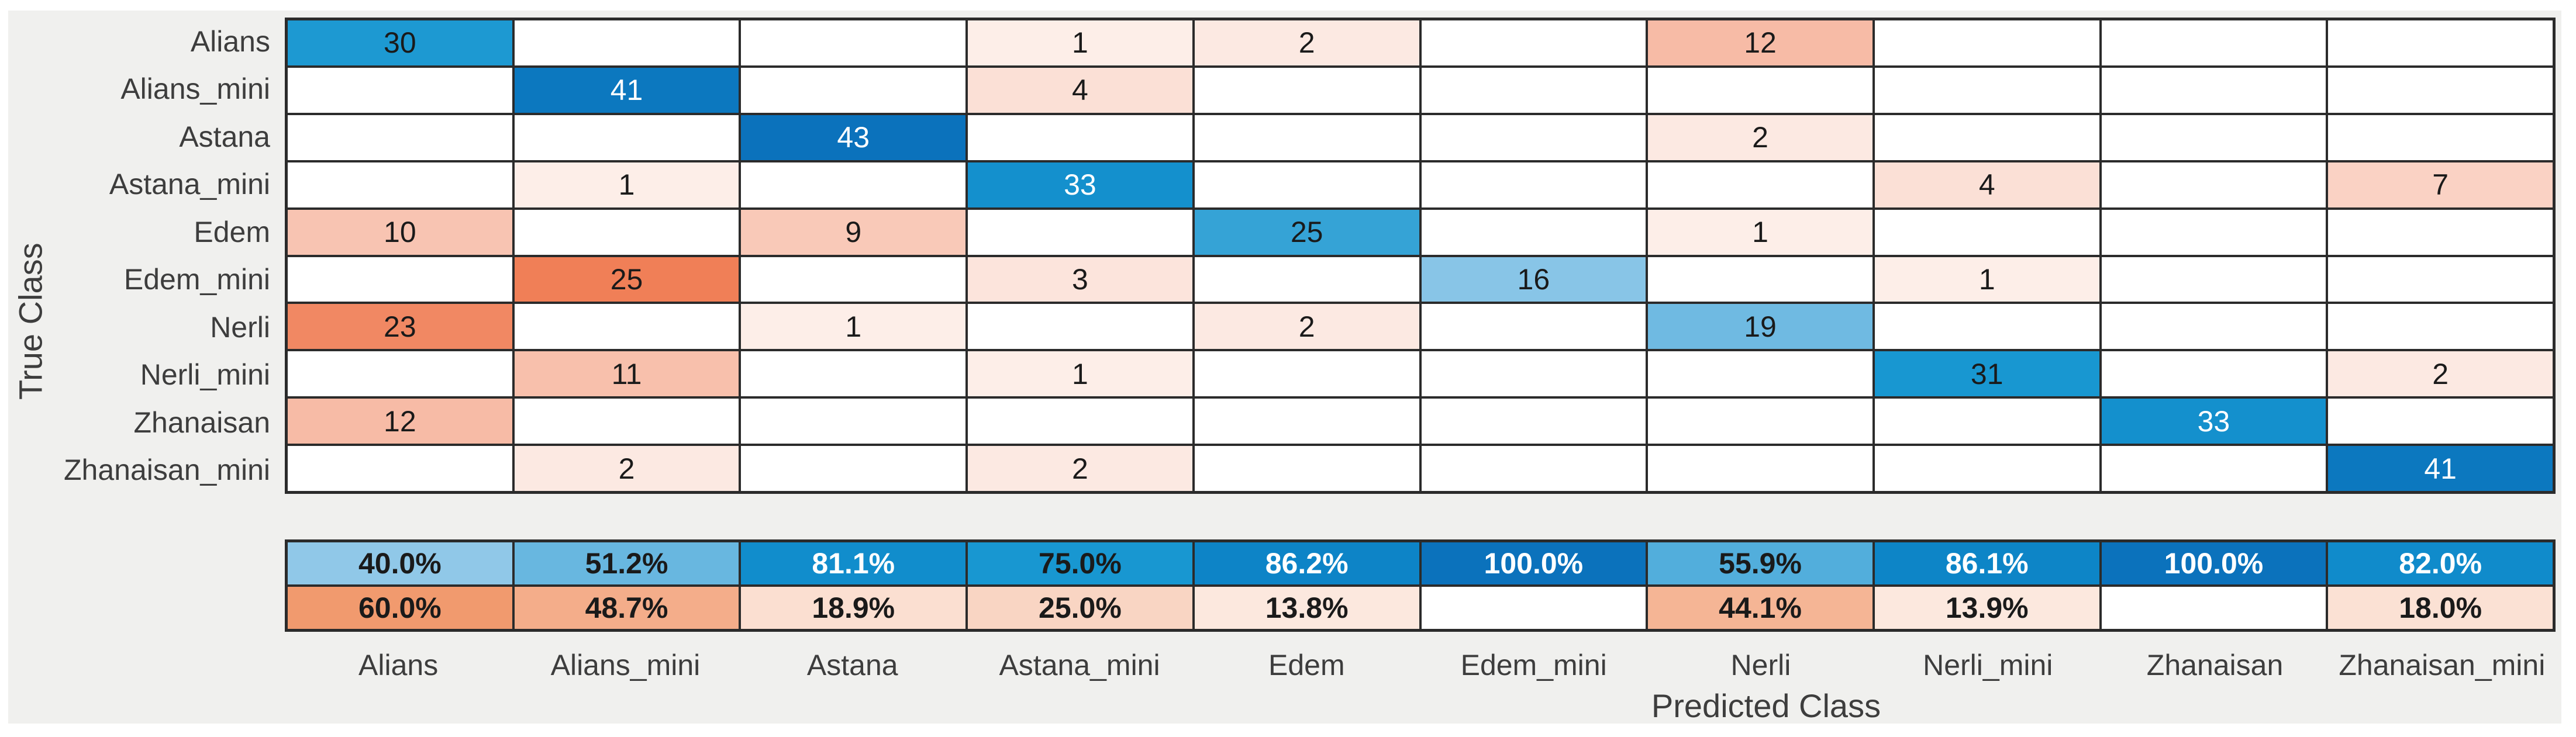 The width and height of the screenshot is (2576, 737). I want to click on summary-correct-cell: 75.0%, so click(1080, 563).